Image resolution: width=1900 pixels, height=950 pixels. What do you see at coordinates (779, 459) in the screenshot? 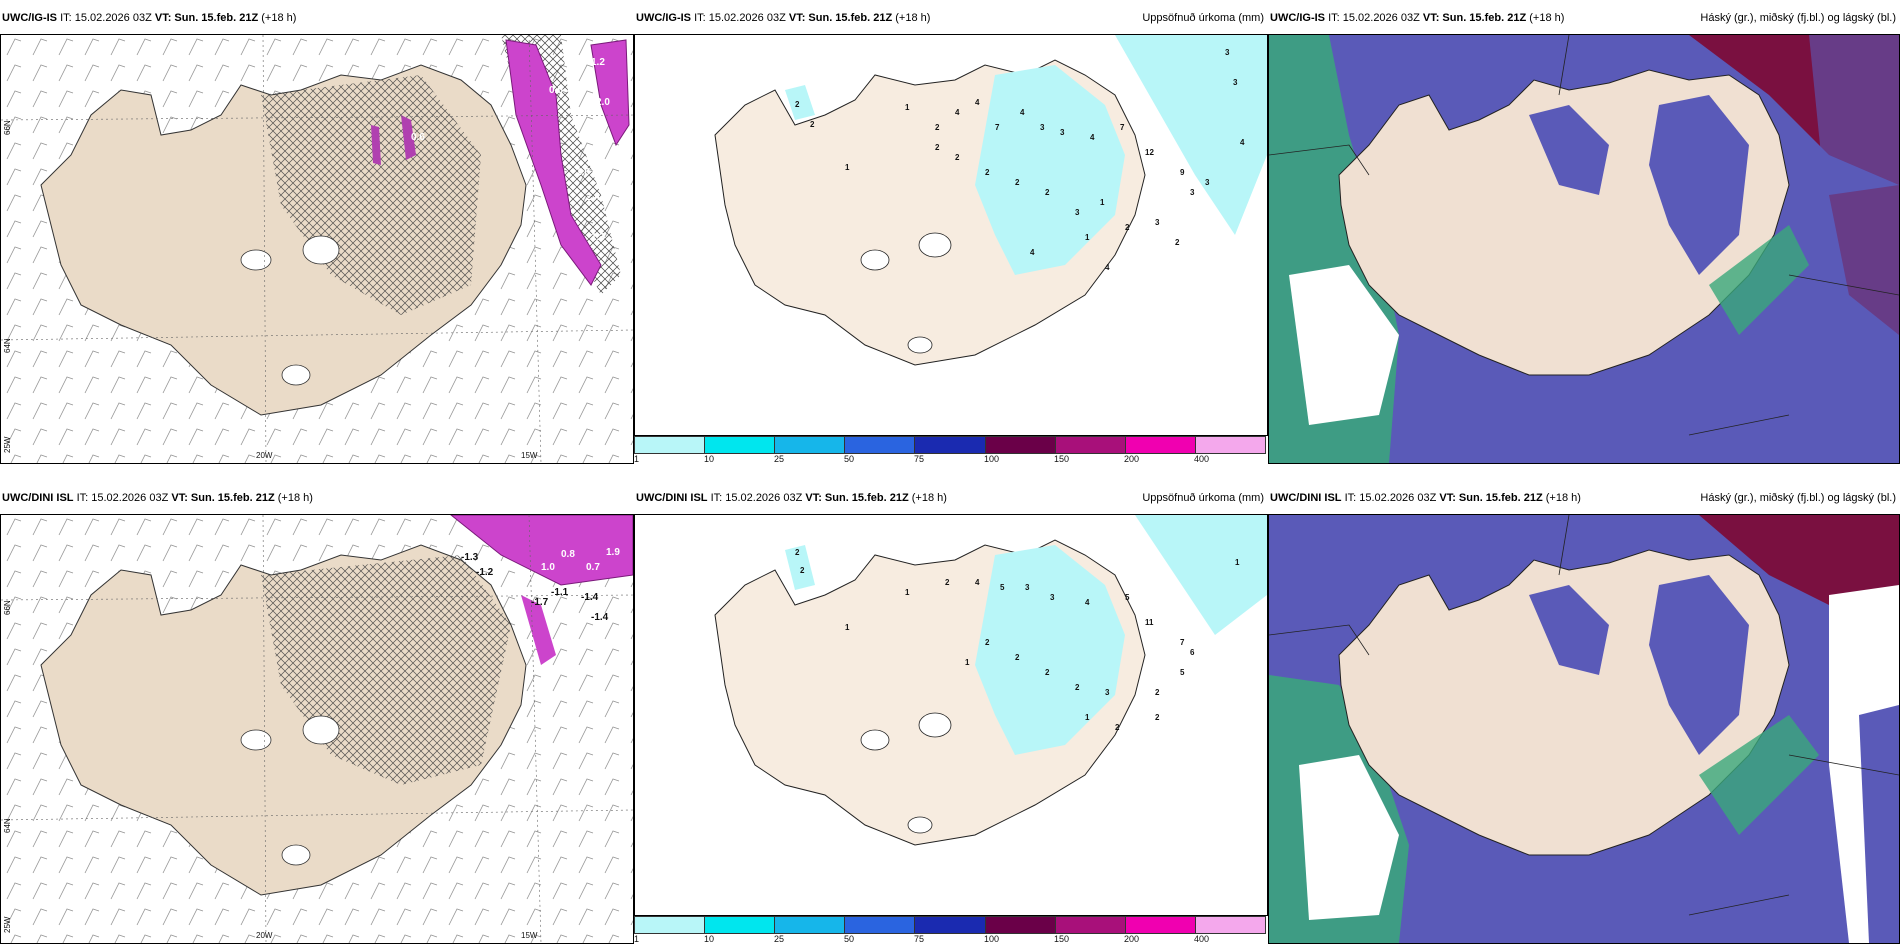
I see `colorbar-label: 25` at bounding box center [779, 459].